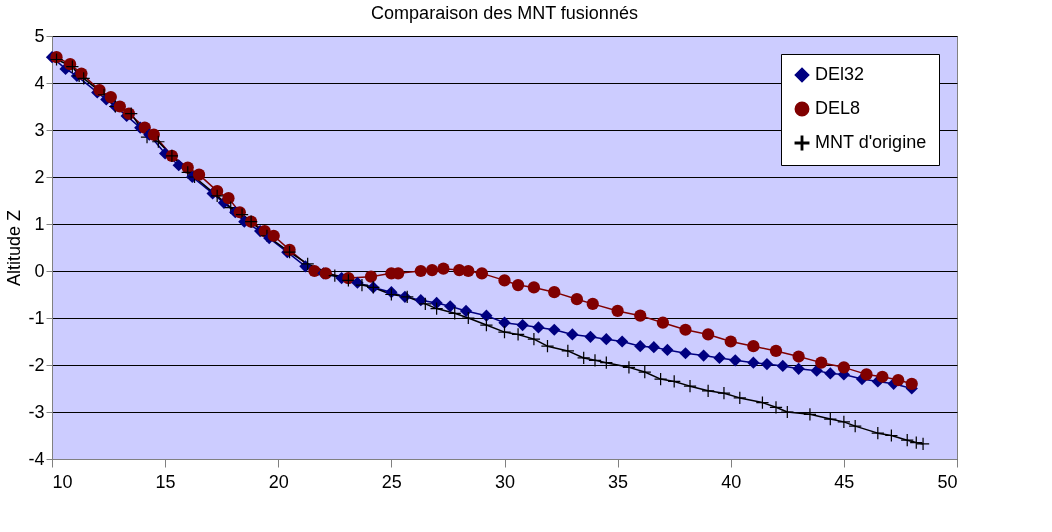 The image size is (1052, 532). I want to click on x-tick-label: 50, so click(947, 481).